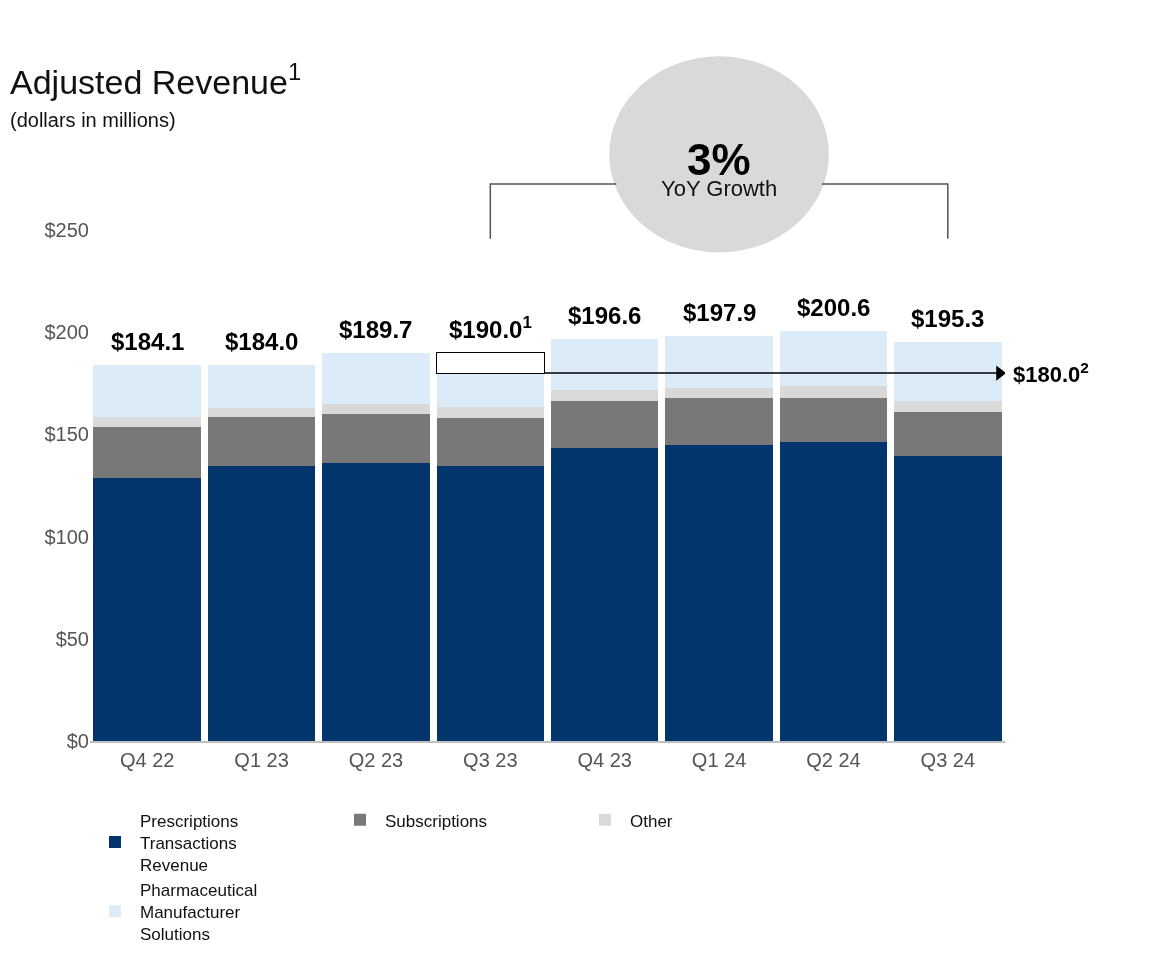 The height and width of the screenshot is (963, 1155). Describe the element at coordinates (66, 230) in the screenshot. I see `y-tick-label: $250` at that location.